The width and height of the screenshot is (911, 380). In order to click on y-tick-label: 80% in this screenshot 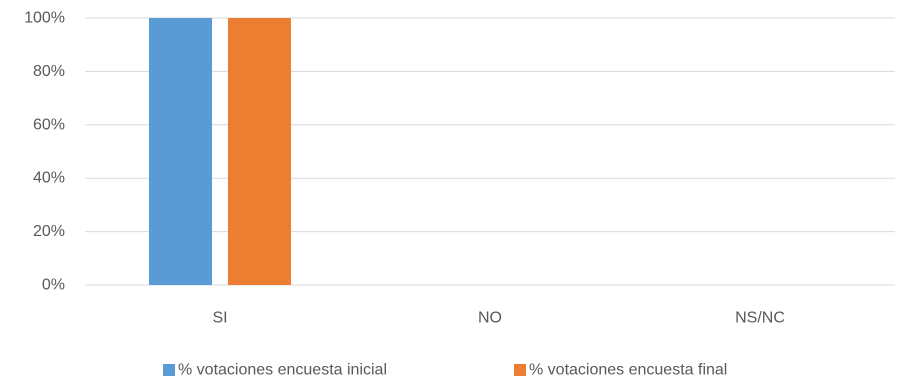, I will do `click(49, 71)`.